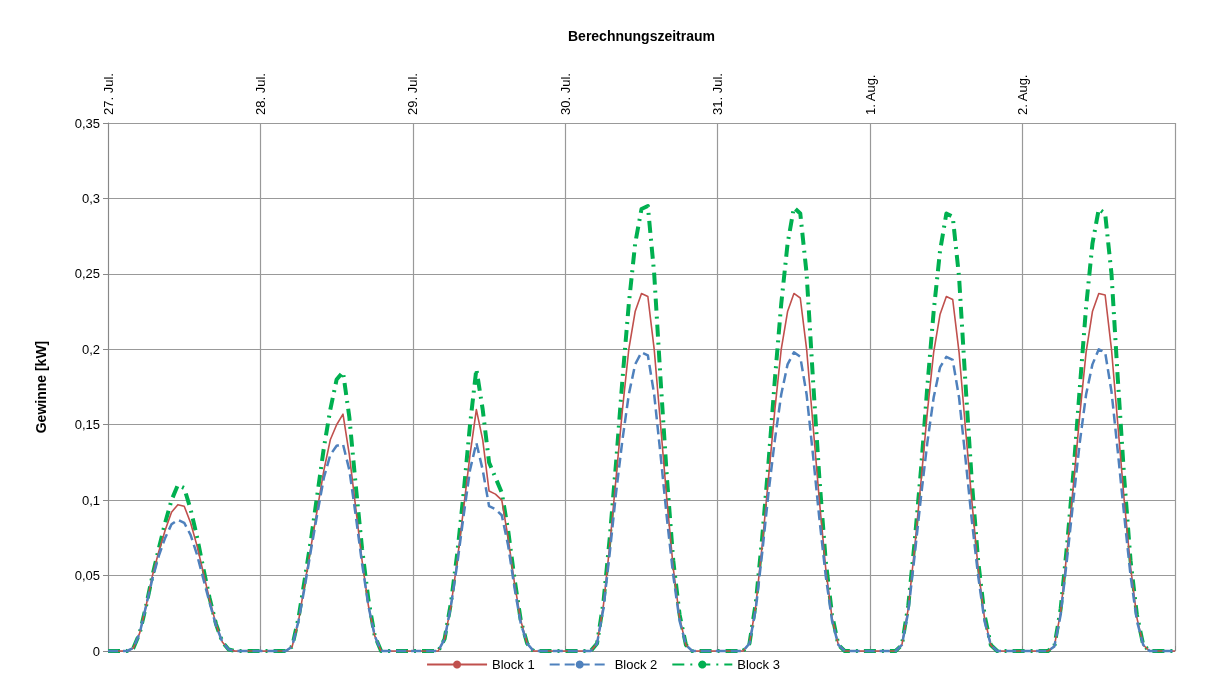 The width and height of the screenshot is (1206, 683). Describe the element at coordinates (87, 425) in the screenshot. I see `y-tick-label: 0,15` at that location.